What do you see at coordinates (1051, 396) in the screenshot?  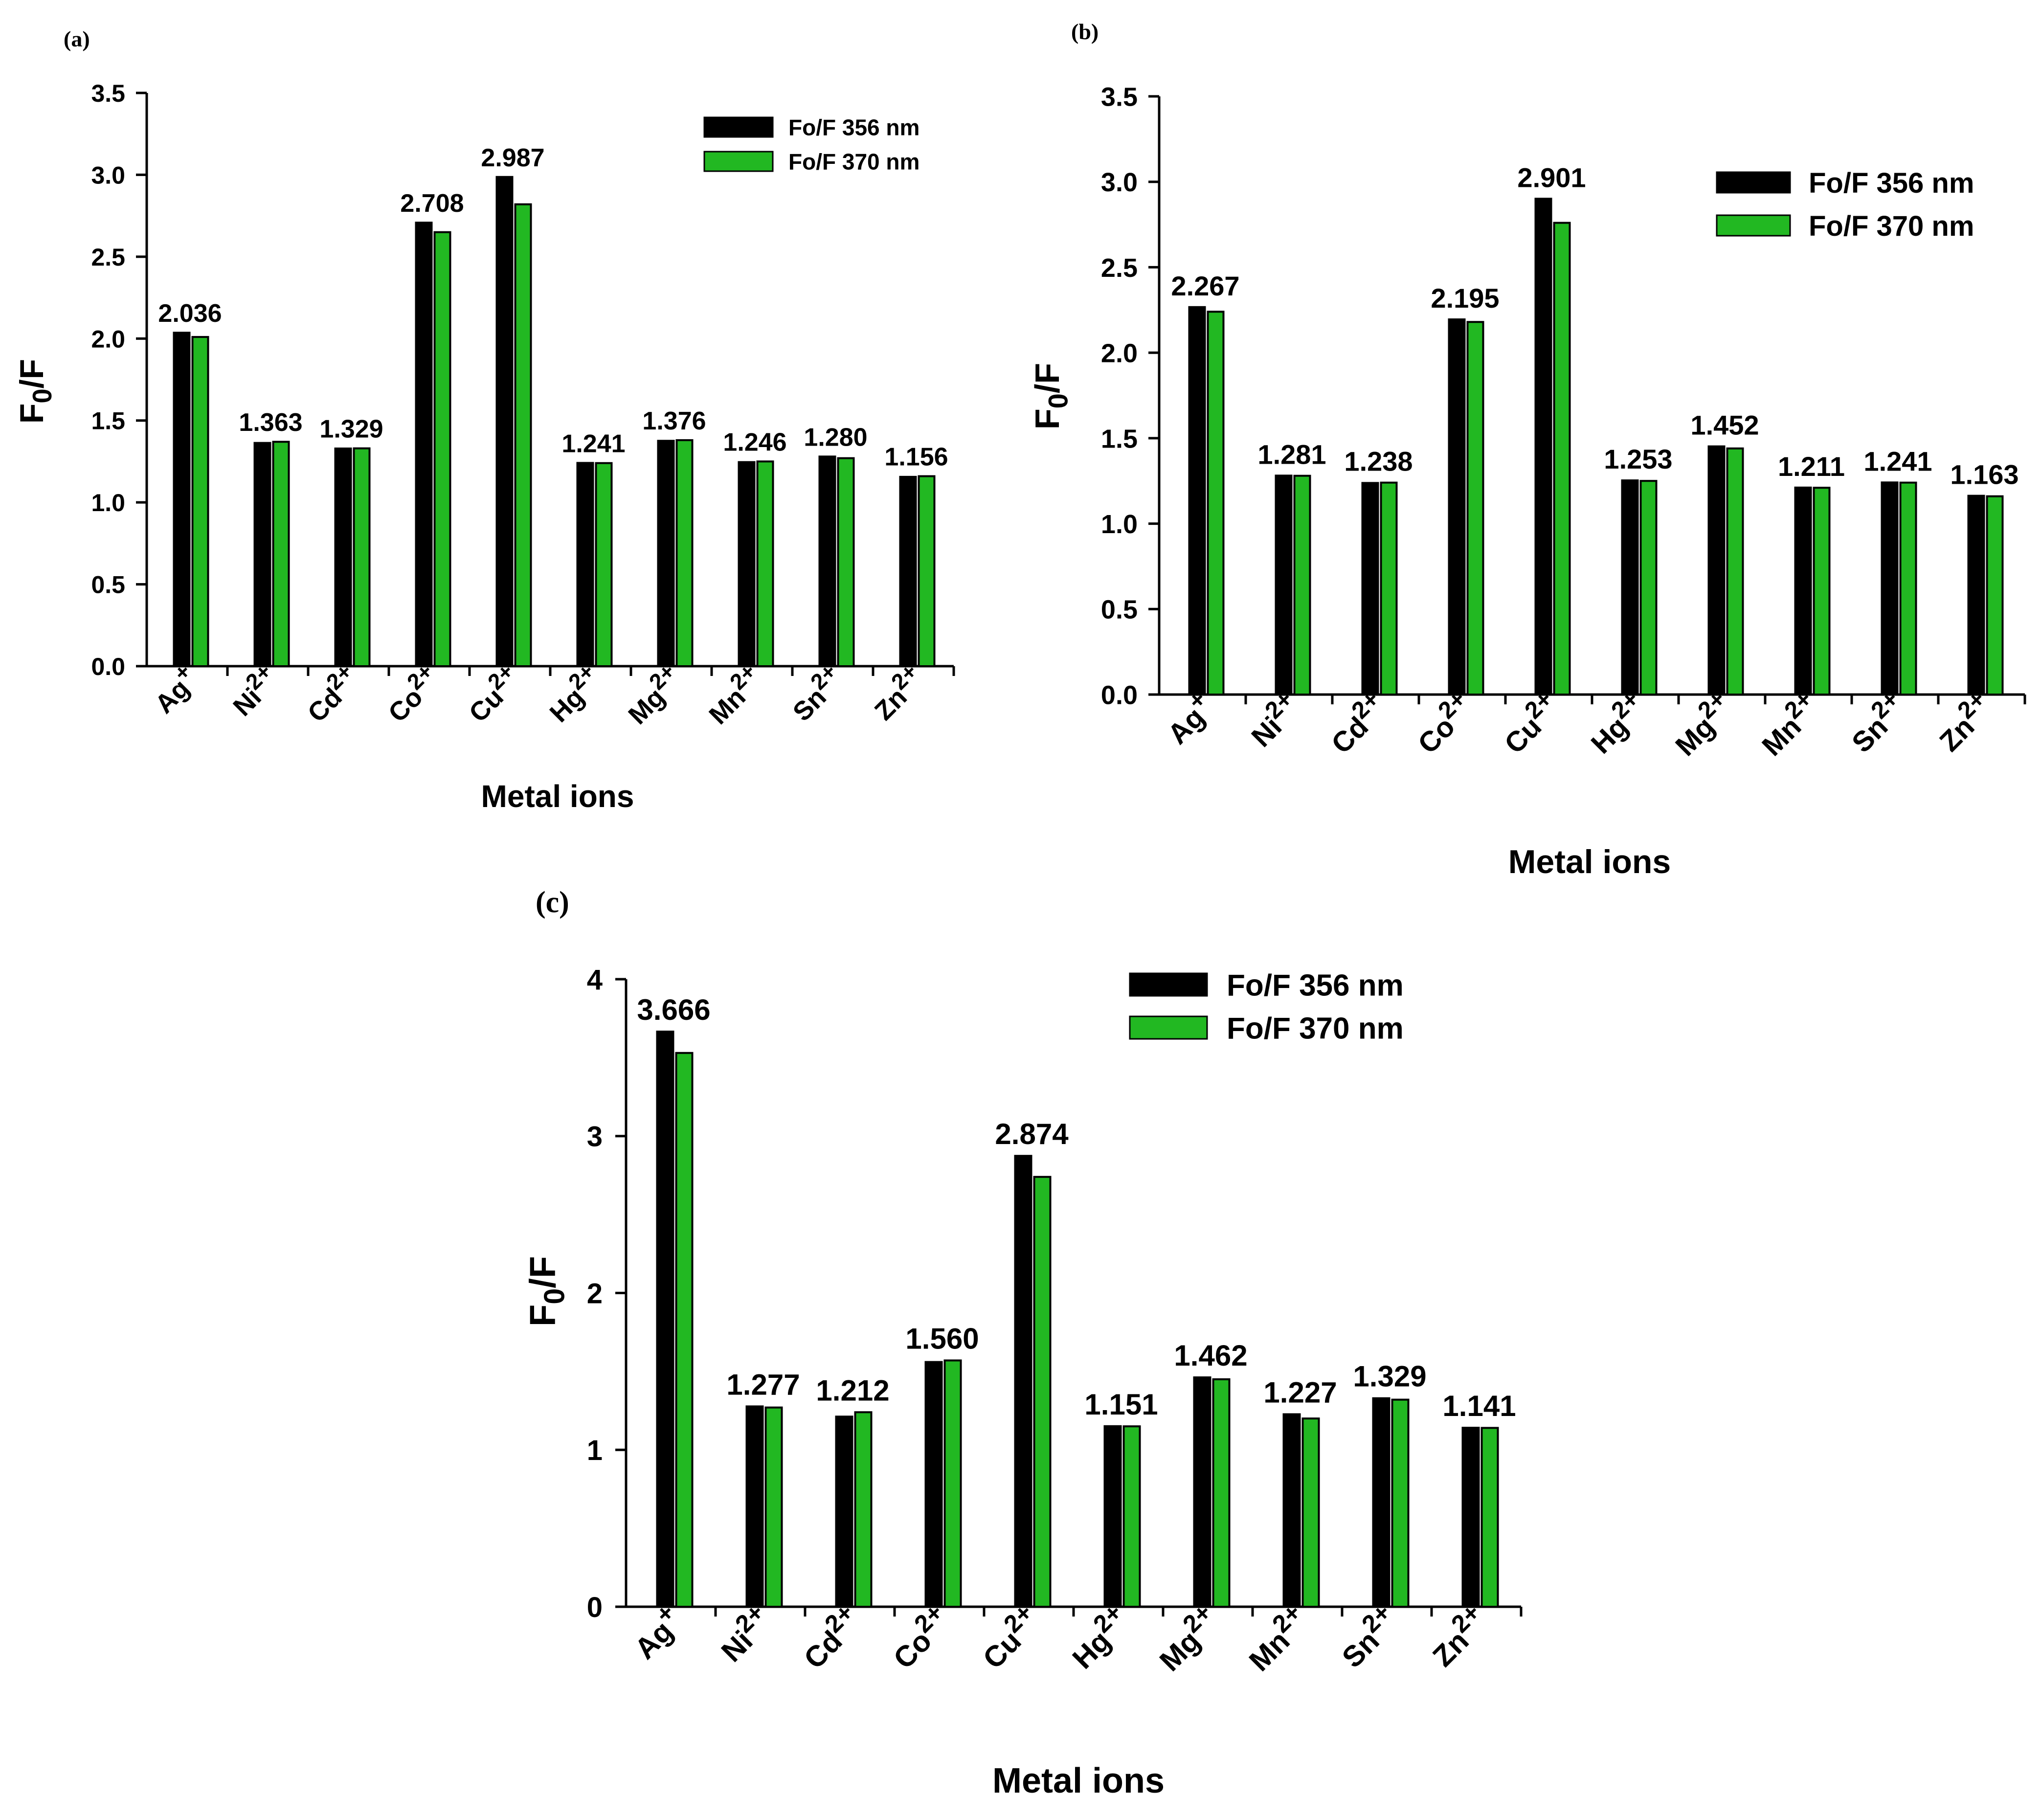 I see `y-axis-title: F0/F` at bounding box center [1051, 396].